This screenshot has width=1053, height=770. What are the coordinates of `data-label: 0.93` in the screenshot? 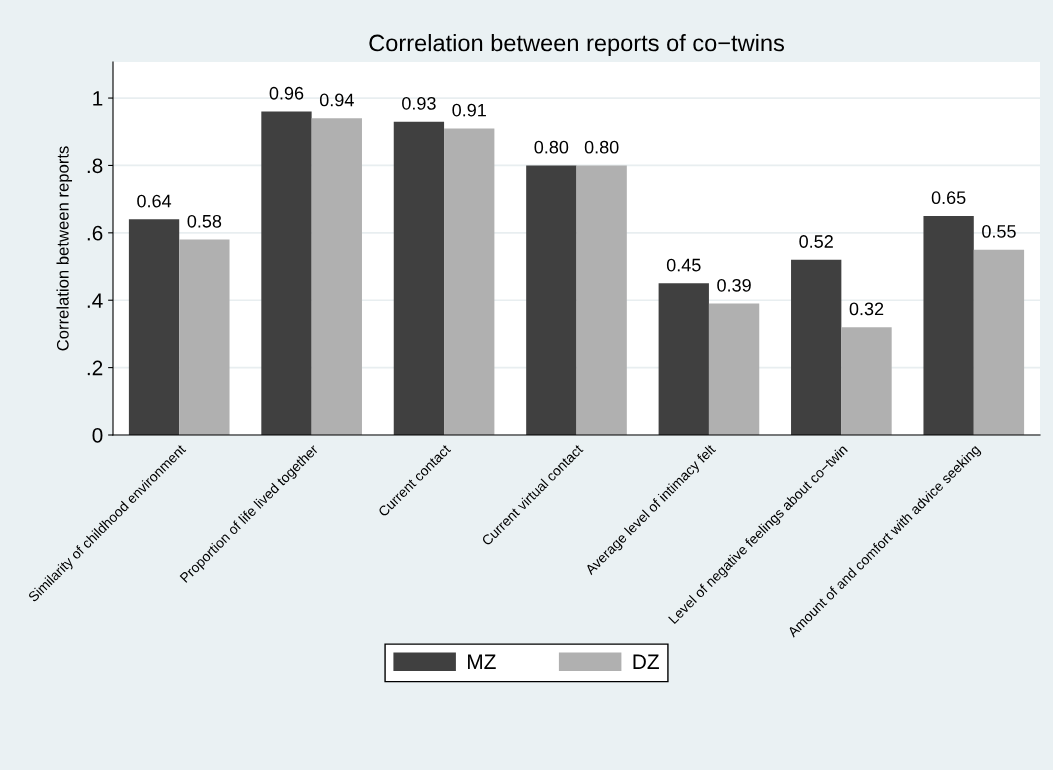 It's located at (419, 103).